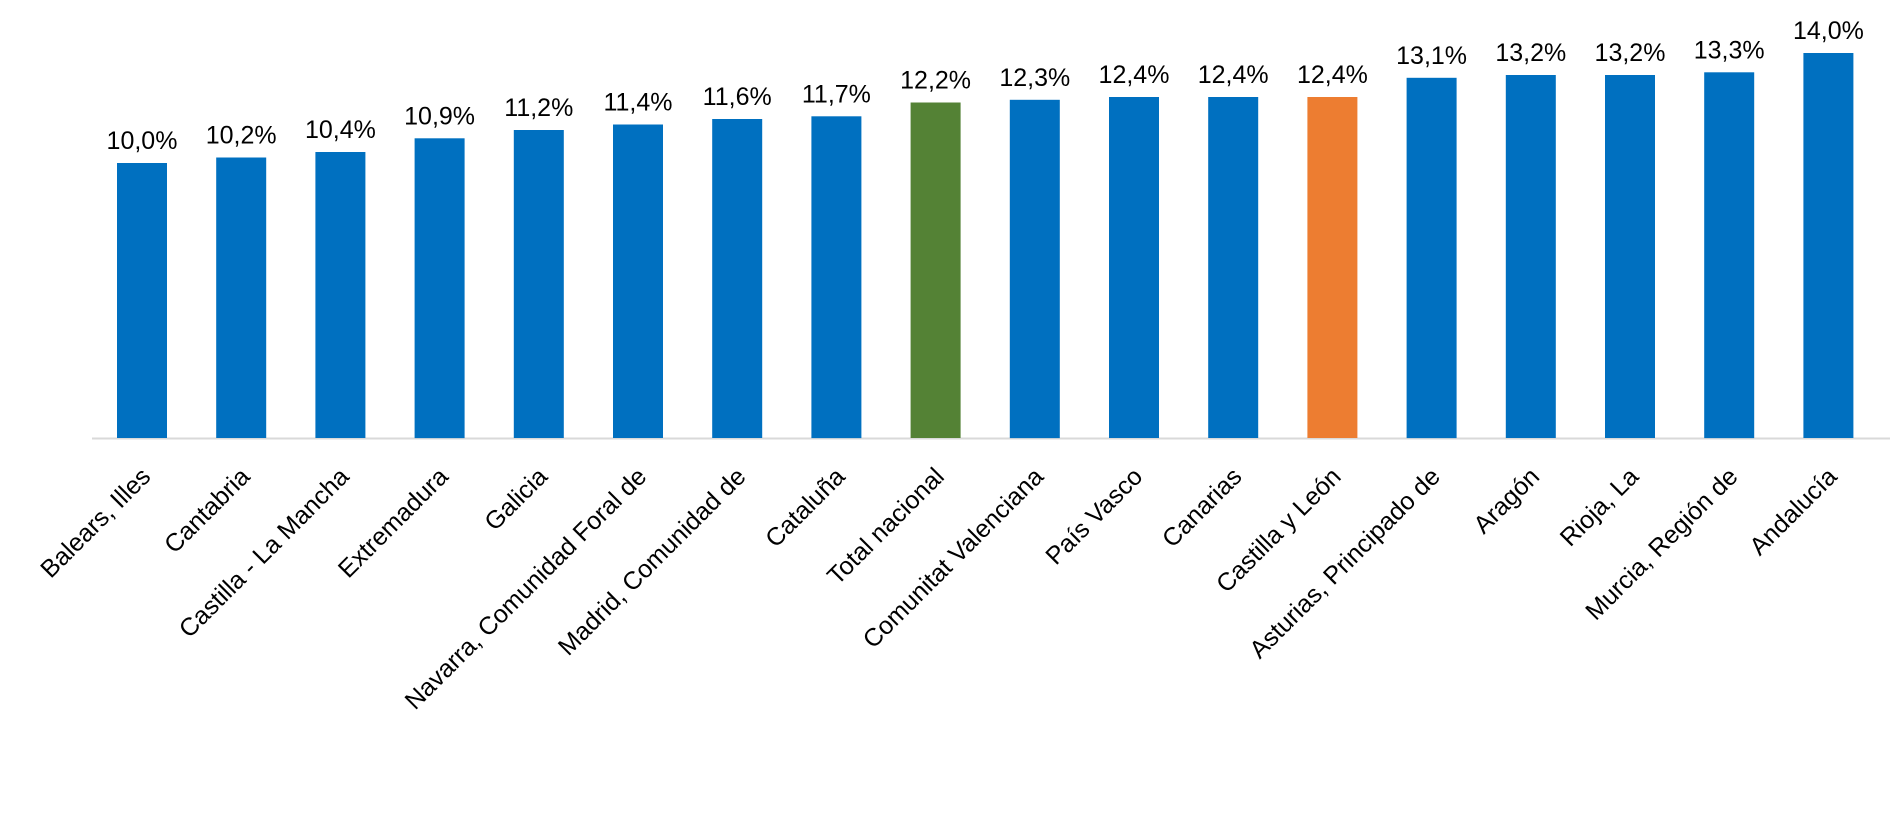  What do you see at coordinates (954, 558) in the screenshot?
I see `category-label: Comunitat Valenciana` at bounding box center [954, 558].